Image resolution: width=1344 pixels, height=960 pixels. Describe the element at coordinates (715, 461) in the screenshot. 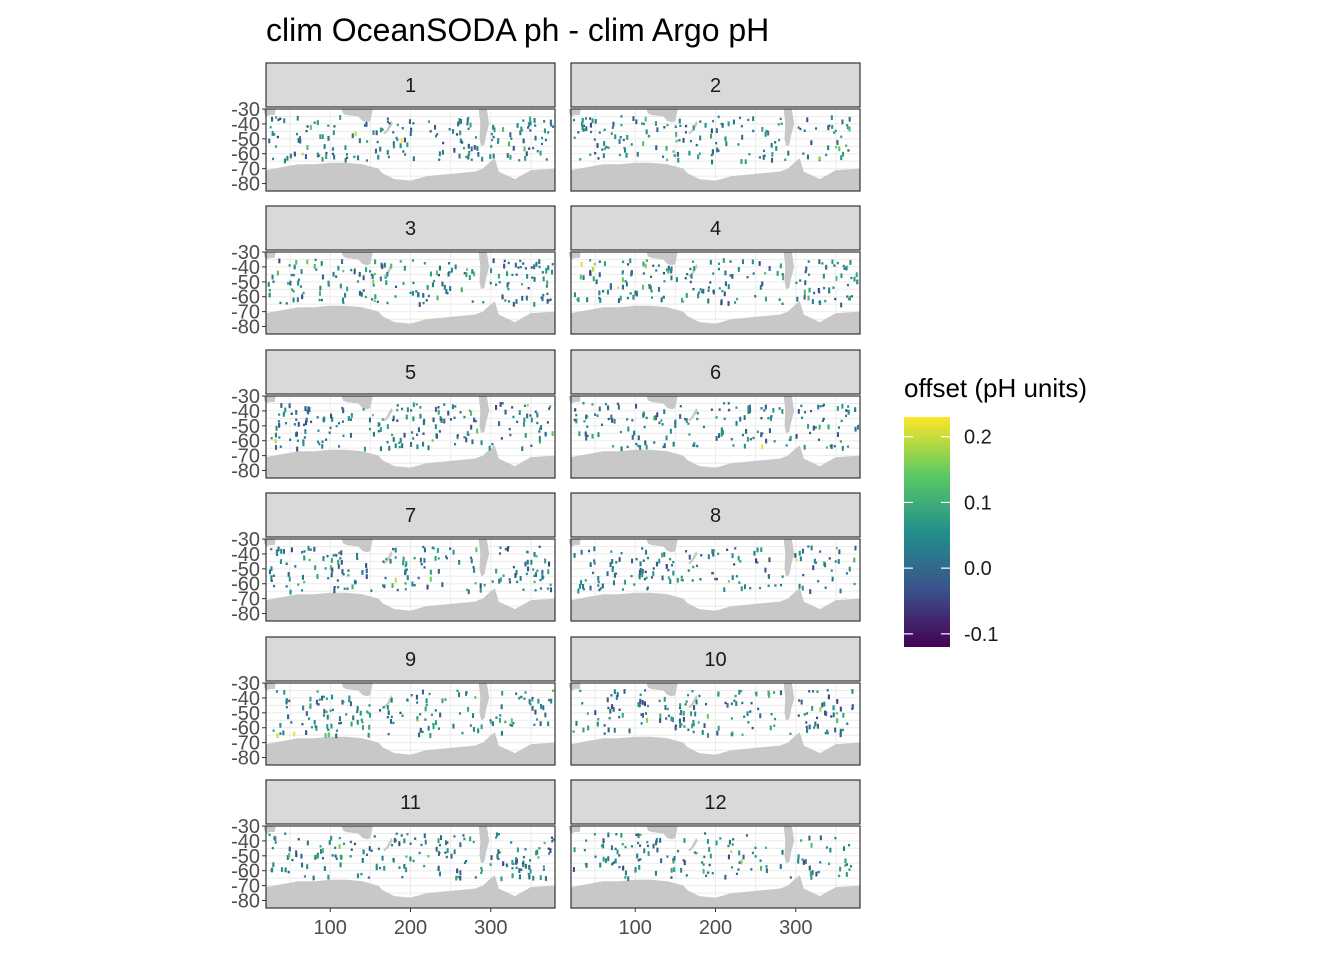

I see `antarctica` at that location.